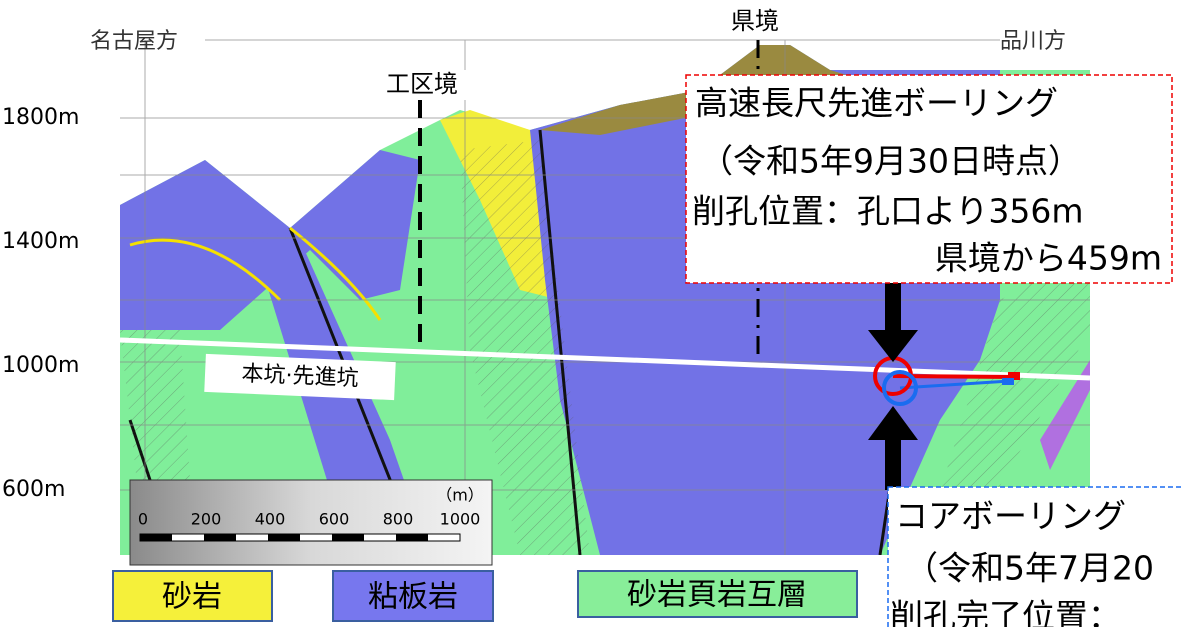 This screenshot has width=1182, height=631. What do you see at coordinates (876, 103) in the screenshot?
I see `callout-title: 高速長尺先進ボーリング` at bounding box center [876, 103].